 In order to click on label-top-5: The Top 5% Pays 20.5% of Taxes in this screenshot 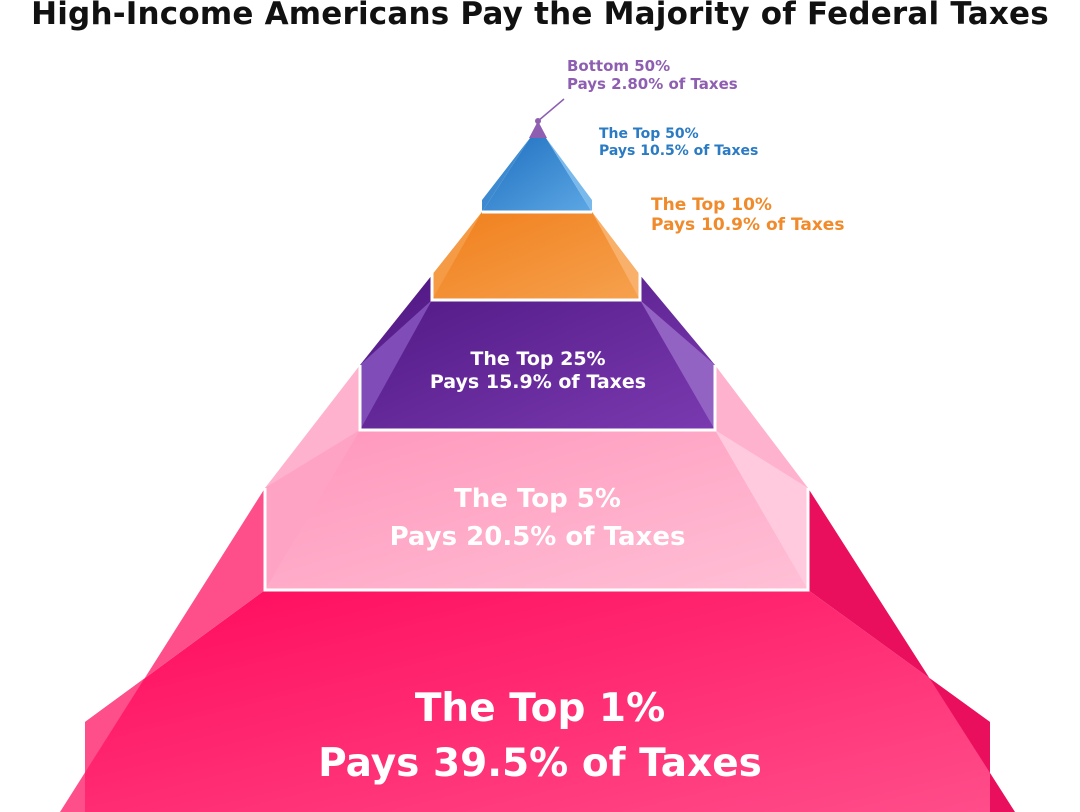, I will do `click(537, 518)`.